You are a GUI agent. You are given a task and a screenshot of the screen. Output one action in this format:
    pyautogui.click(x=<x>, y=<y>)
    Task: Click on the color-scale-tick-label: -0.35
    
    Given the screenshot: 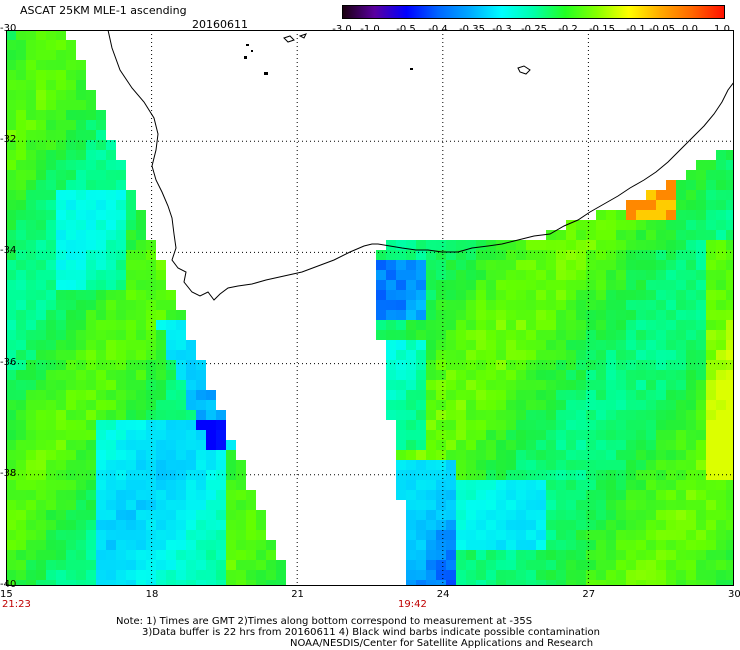 What is the action you would take?
    pyautogui.click(x=472, y=29)
    